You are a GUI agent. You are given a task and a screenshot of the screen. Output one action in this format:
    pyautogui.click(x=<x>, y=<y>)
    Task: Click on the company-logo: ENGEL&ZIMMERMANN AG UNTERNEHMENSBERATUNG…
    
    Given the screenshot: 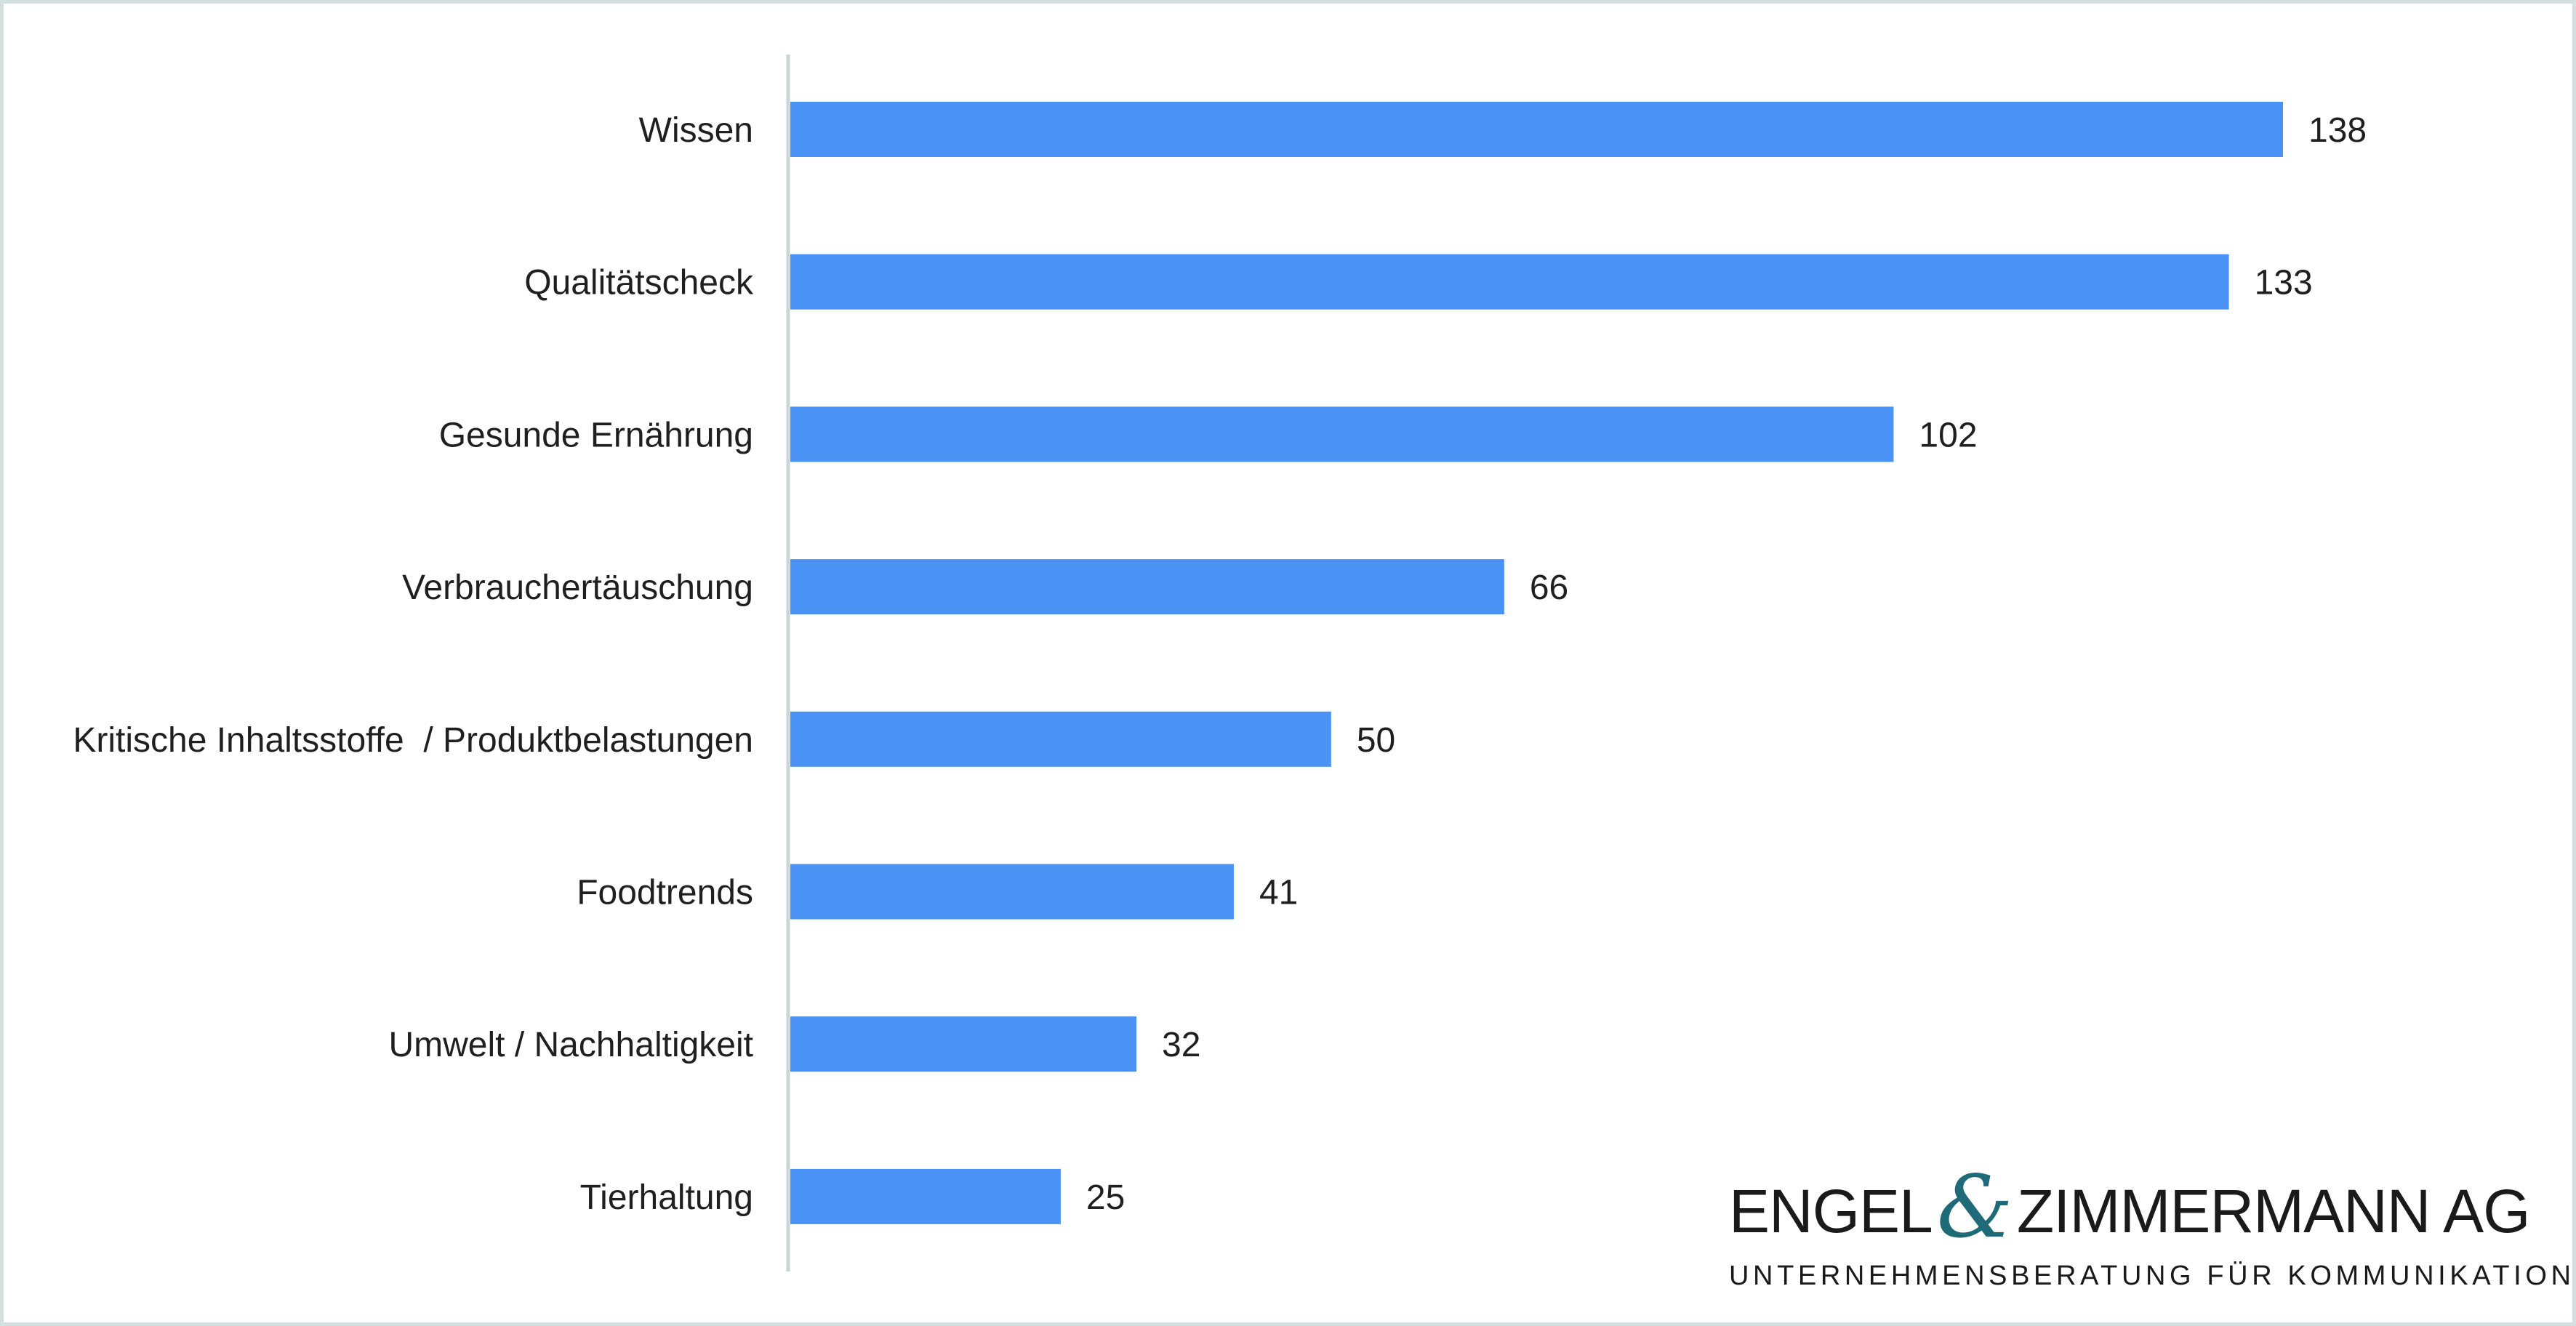 What is the action you would take?
    pyautogui.click(x=2152, y=1228)
    